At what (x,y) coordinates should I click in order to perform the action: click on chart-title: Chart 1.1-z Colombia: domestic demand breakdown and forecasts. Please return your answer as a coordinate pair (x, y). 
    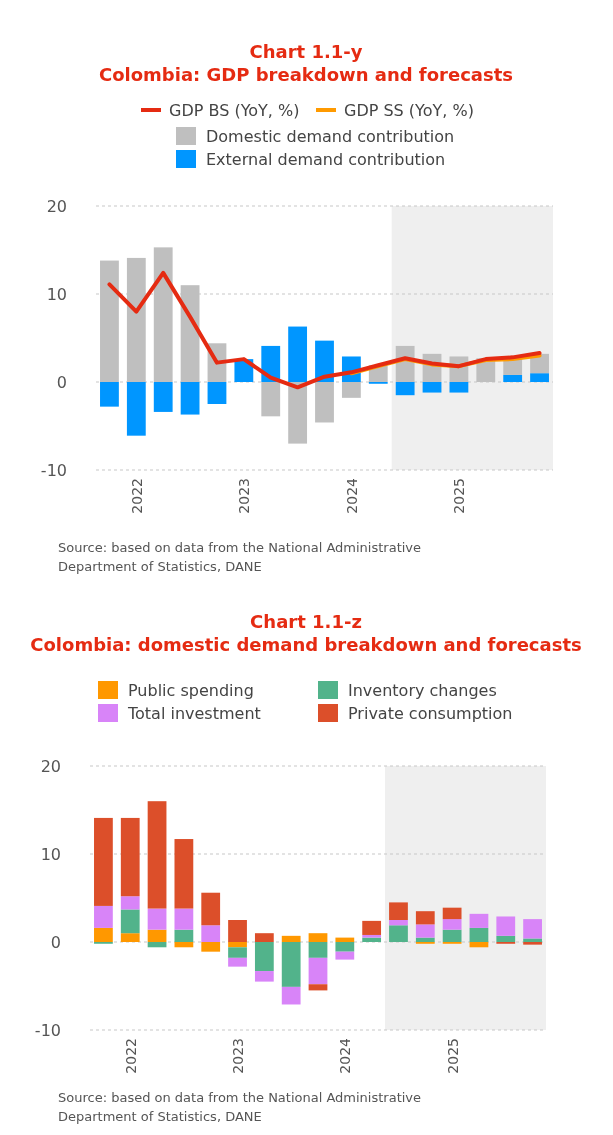
    Looking at the image, I should click on (306, 633).